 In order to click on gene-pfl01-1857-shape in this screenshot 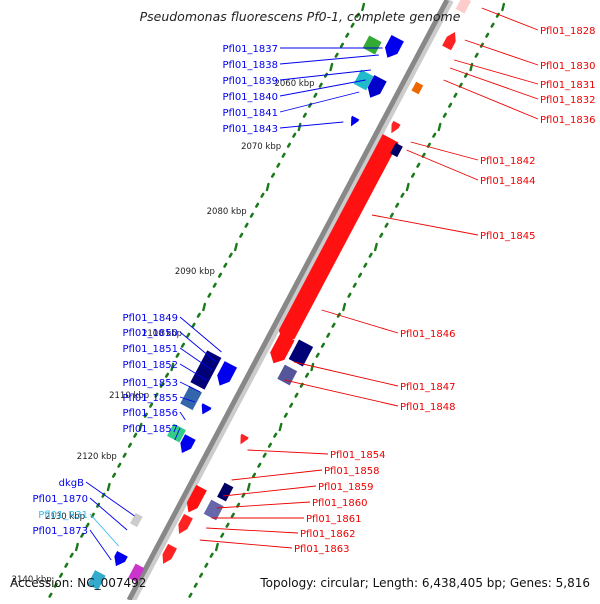, I will do `click(188, 443)`.